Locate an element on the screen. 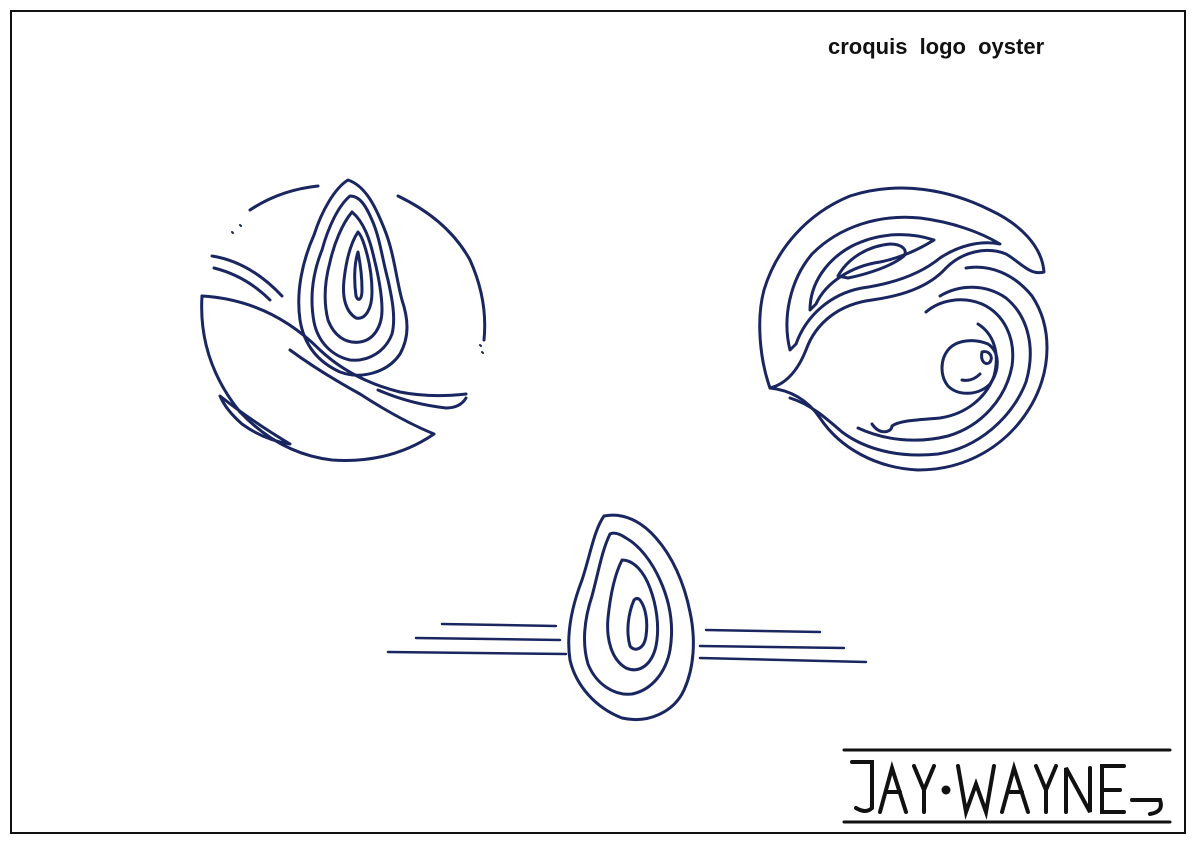 The height and width of the screenshot is (848, 1200). circle-outline-top is located at coordinates (284, 198).